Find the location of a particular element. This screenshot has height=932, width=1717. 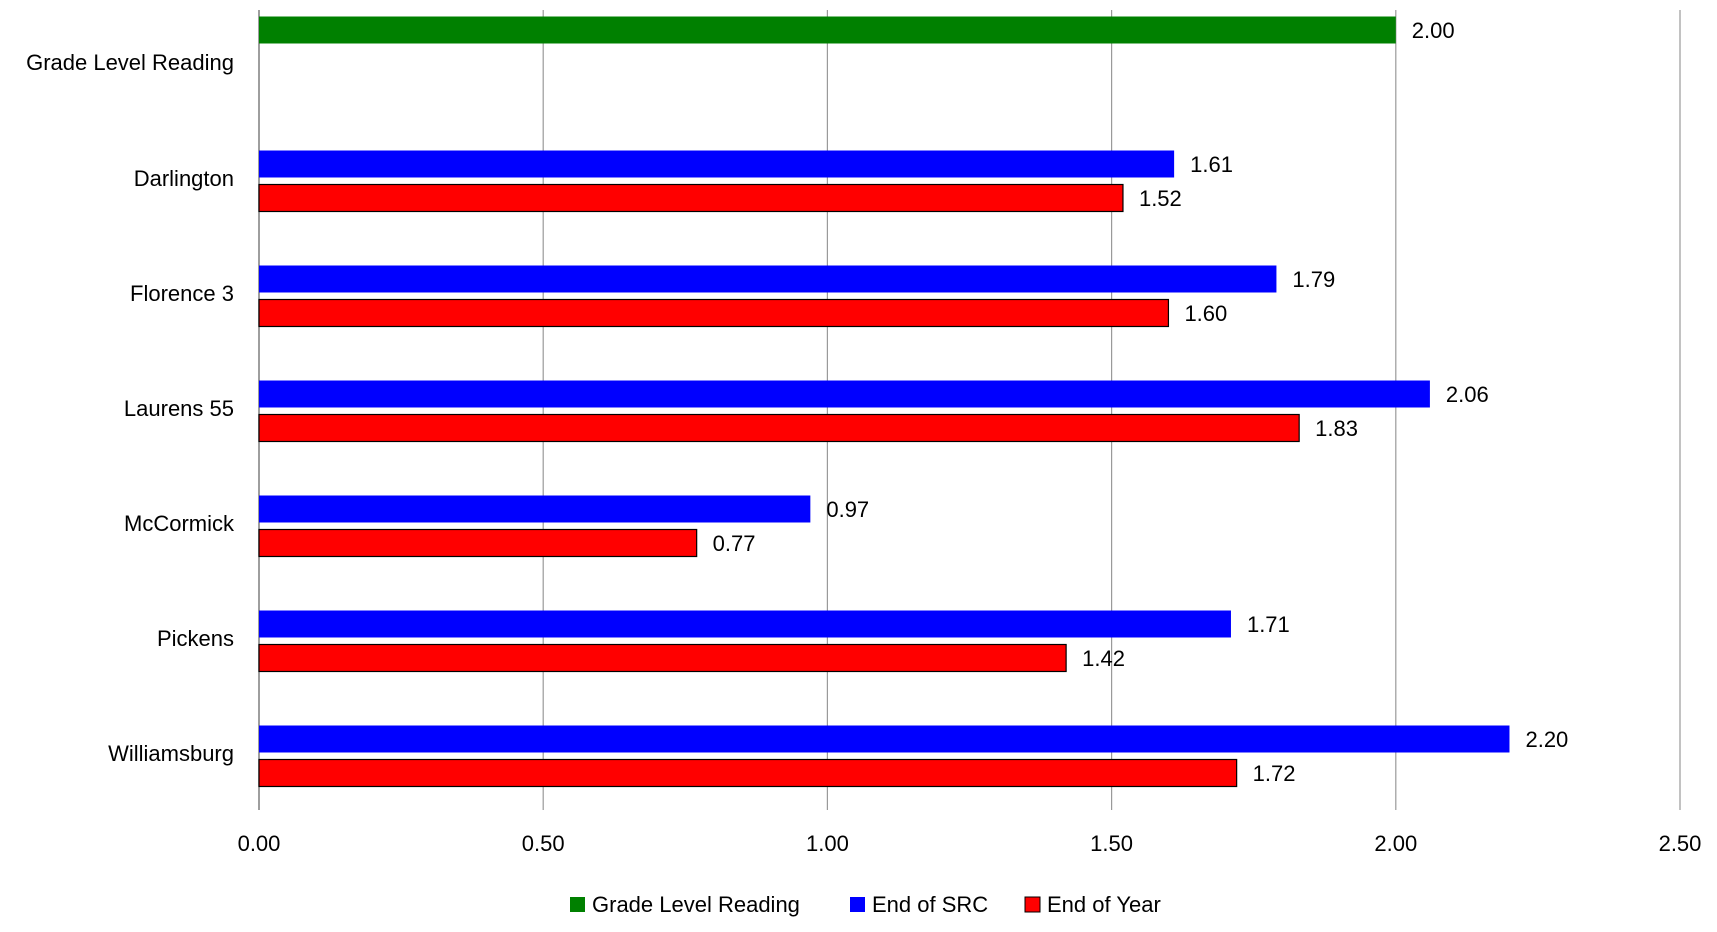

x-tick-label: 0.50 is located at coordinates (543, 843).